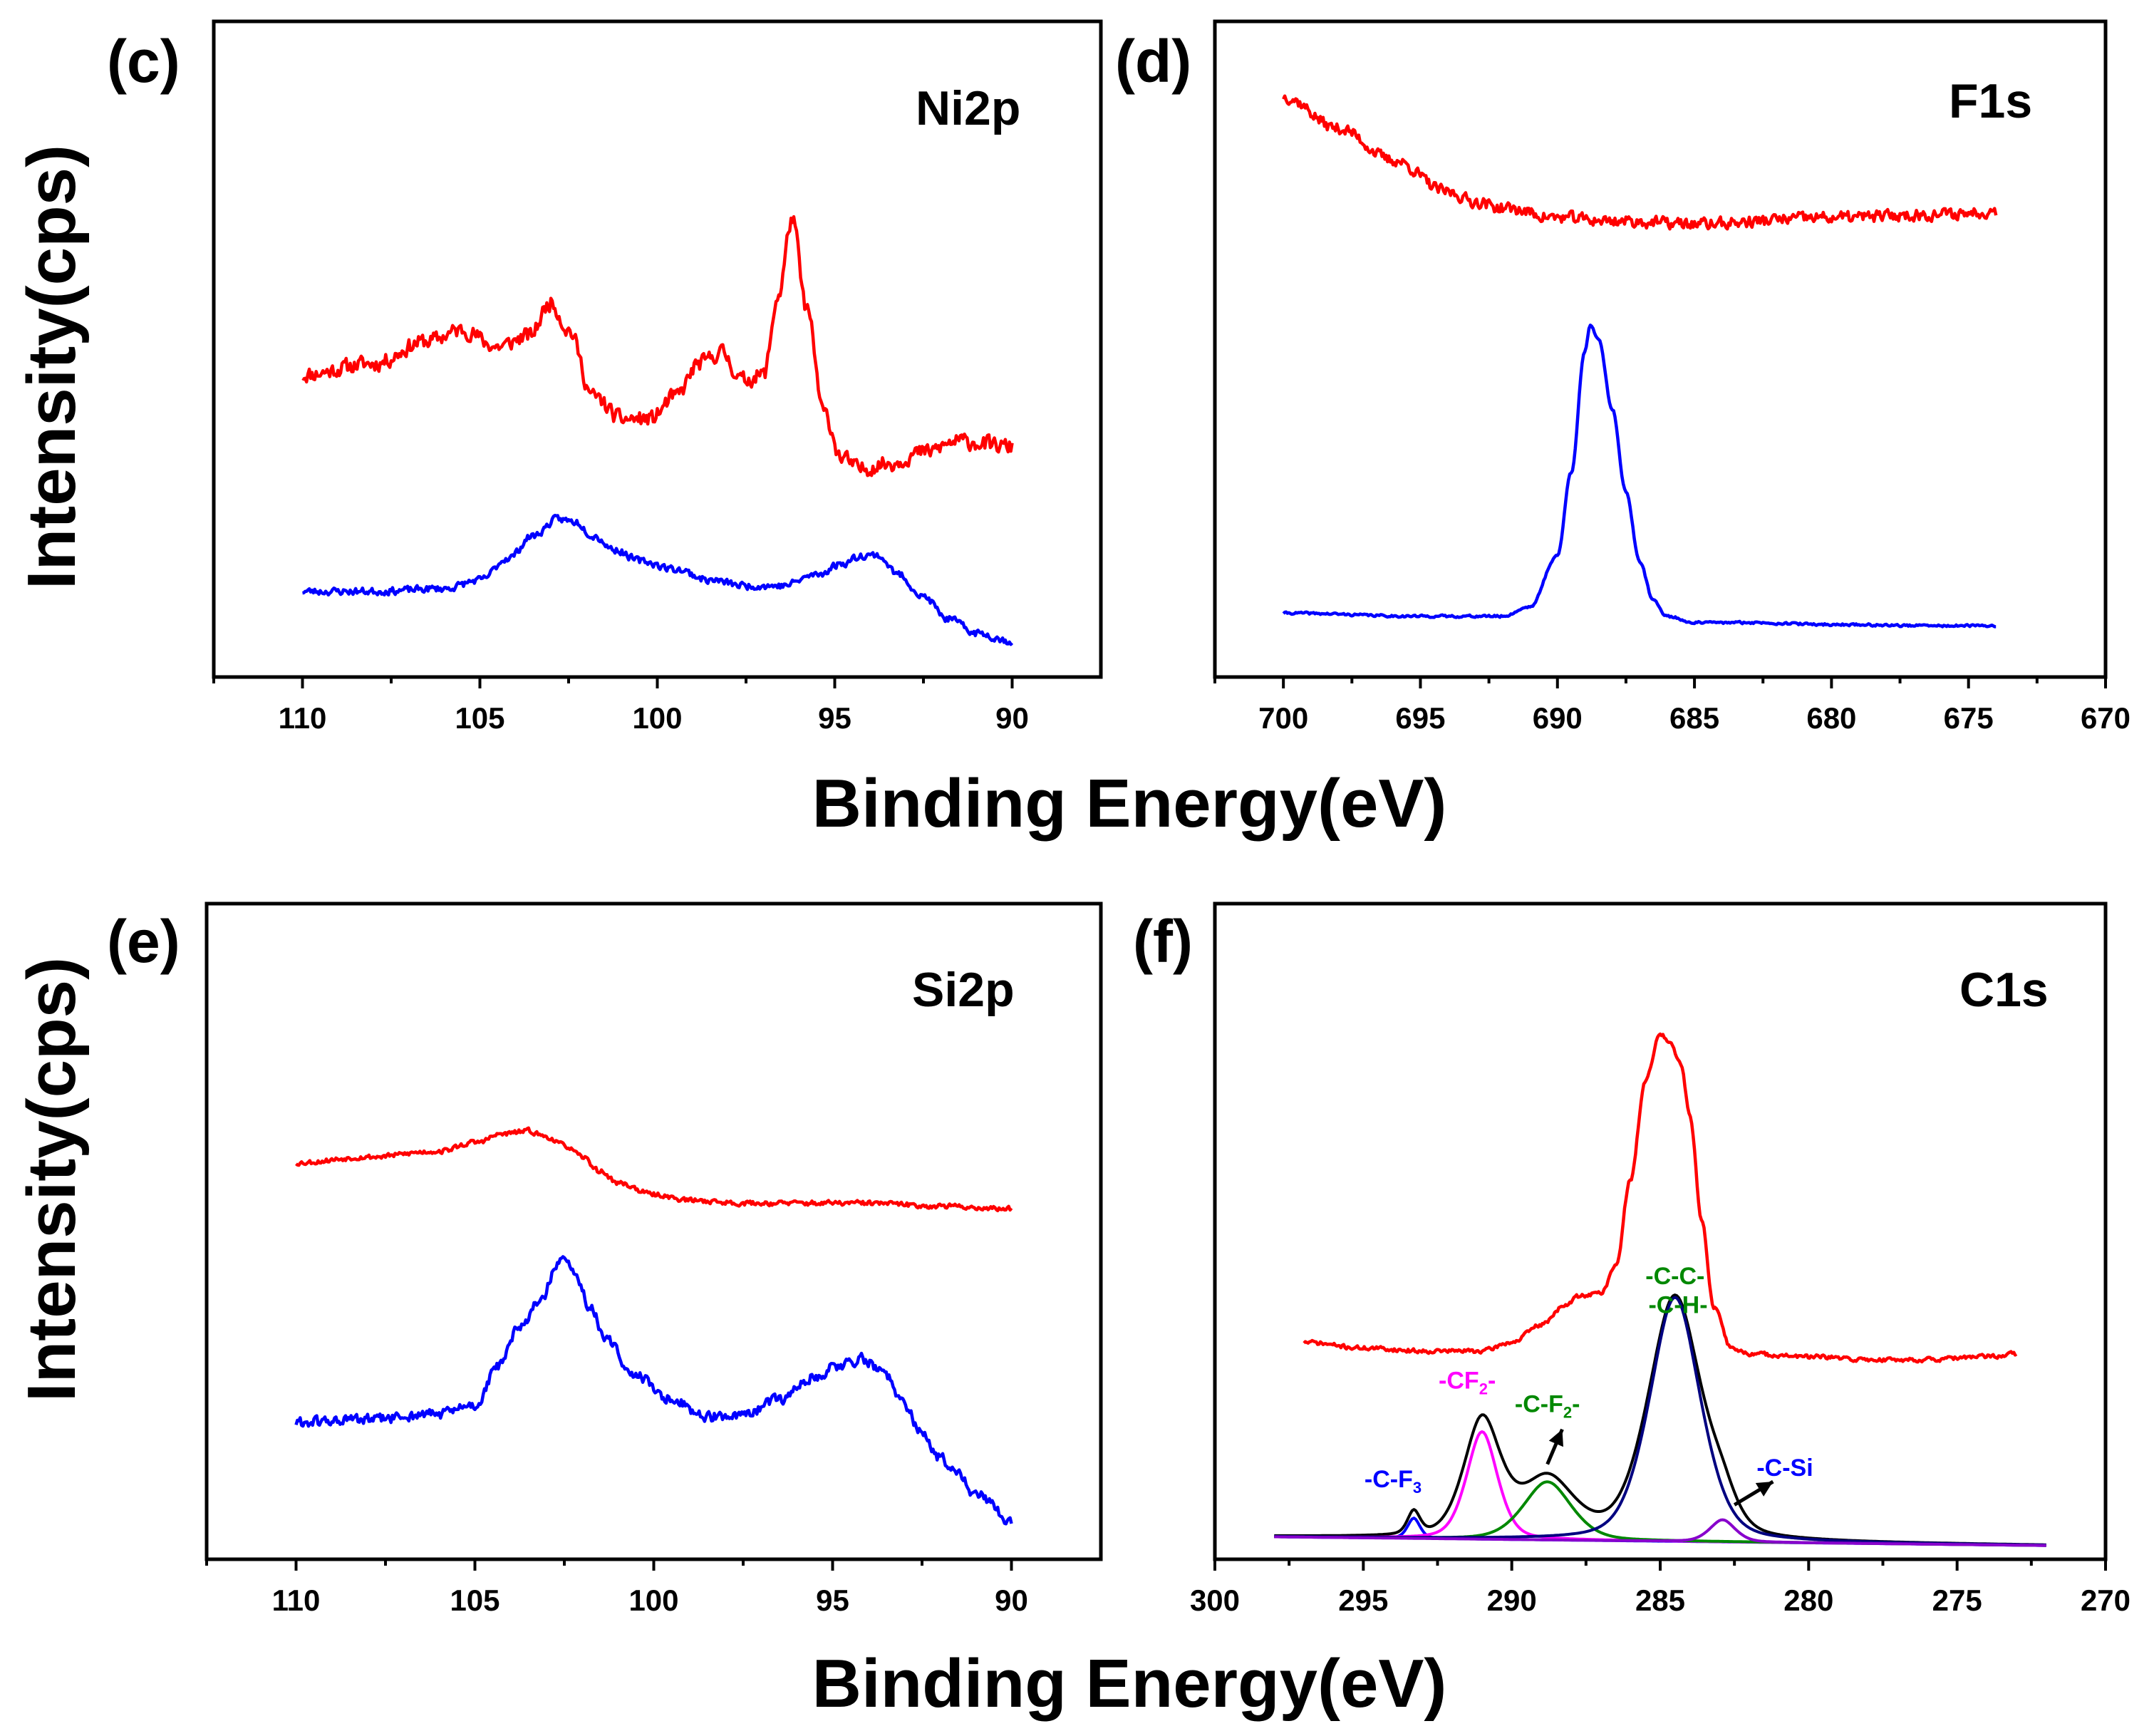  What do you see at coordinates (1969, 718) in the screenshot?
I see `panel-d-tick-label-5: 675` at bounding box center [1969, 718].